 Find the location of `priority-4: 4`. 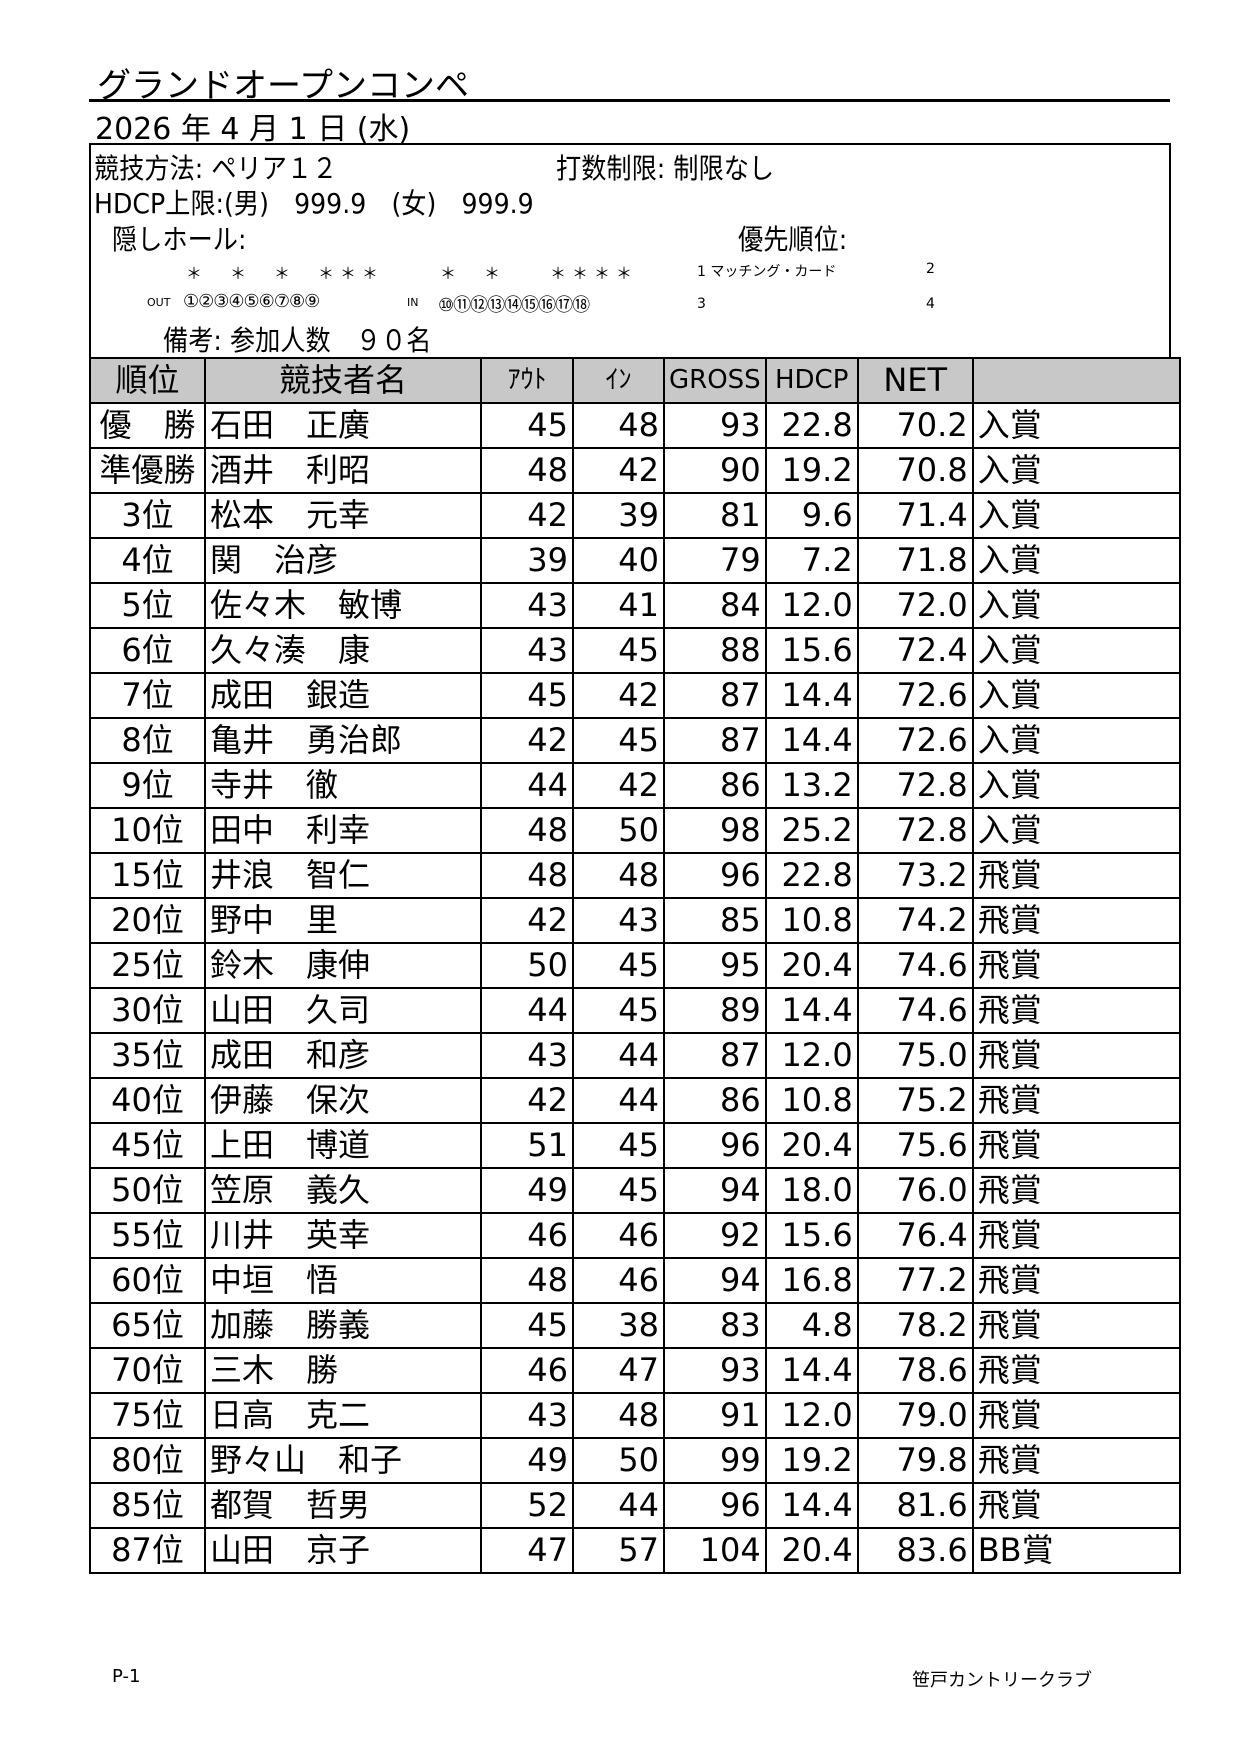

priority-4: 4 is located at coordinates (930, 304).